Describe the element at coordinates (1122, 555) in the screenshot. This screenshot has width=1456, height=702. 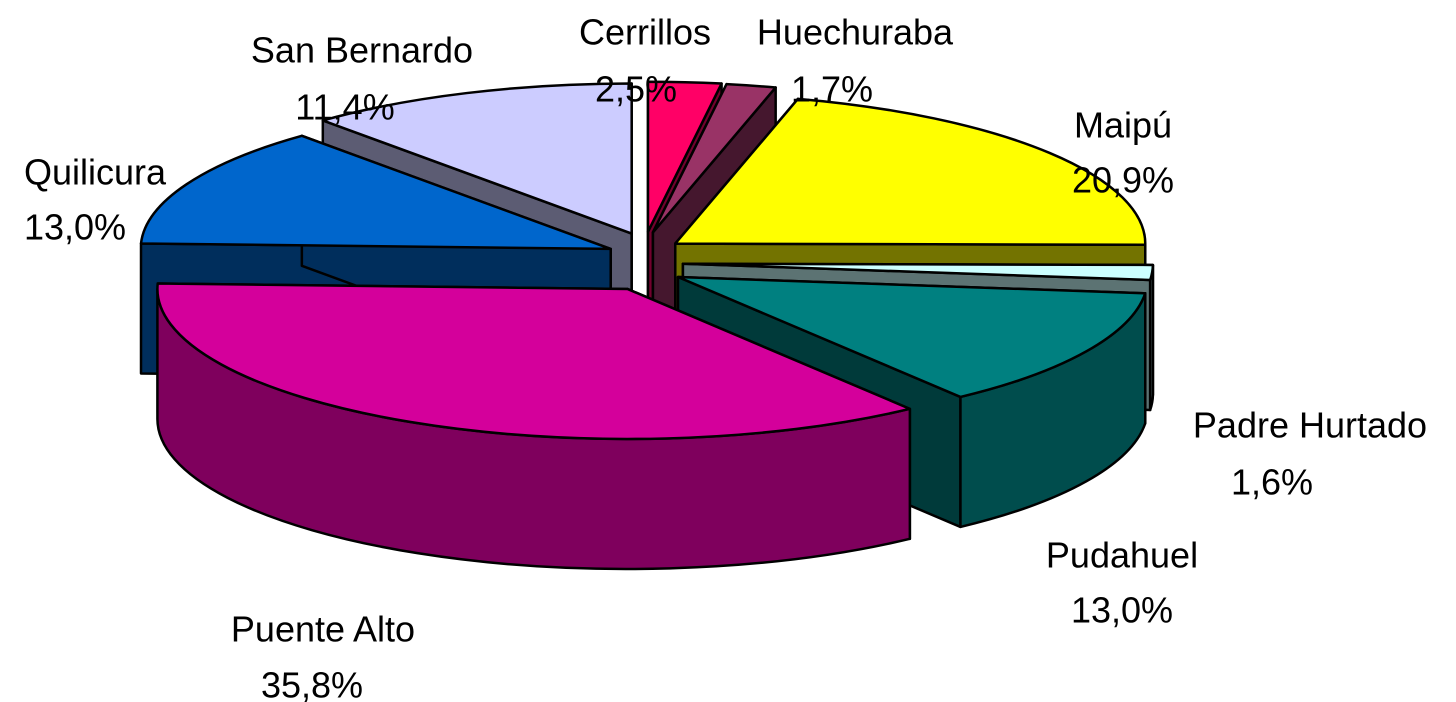
I see `slice-label: Pudahuel` at that location.